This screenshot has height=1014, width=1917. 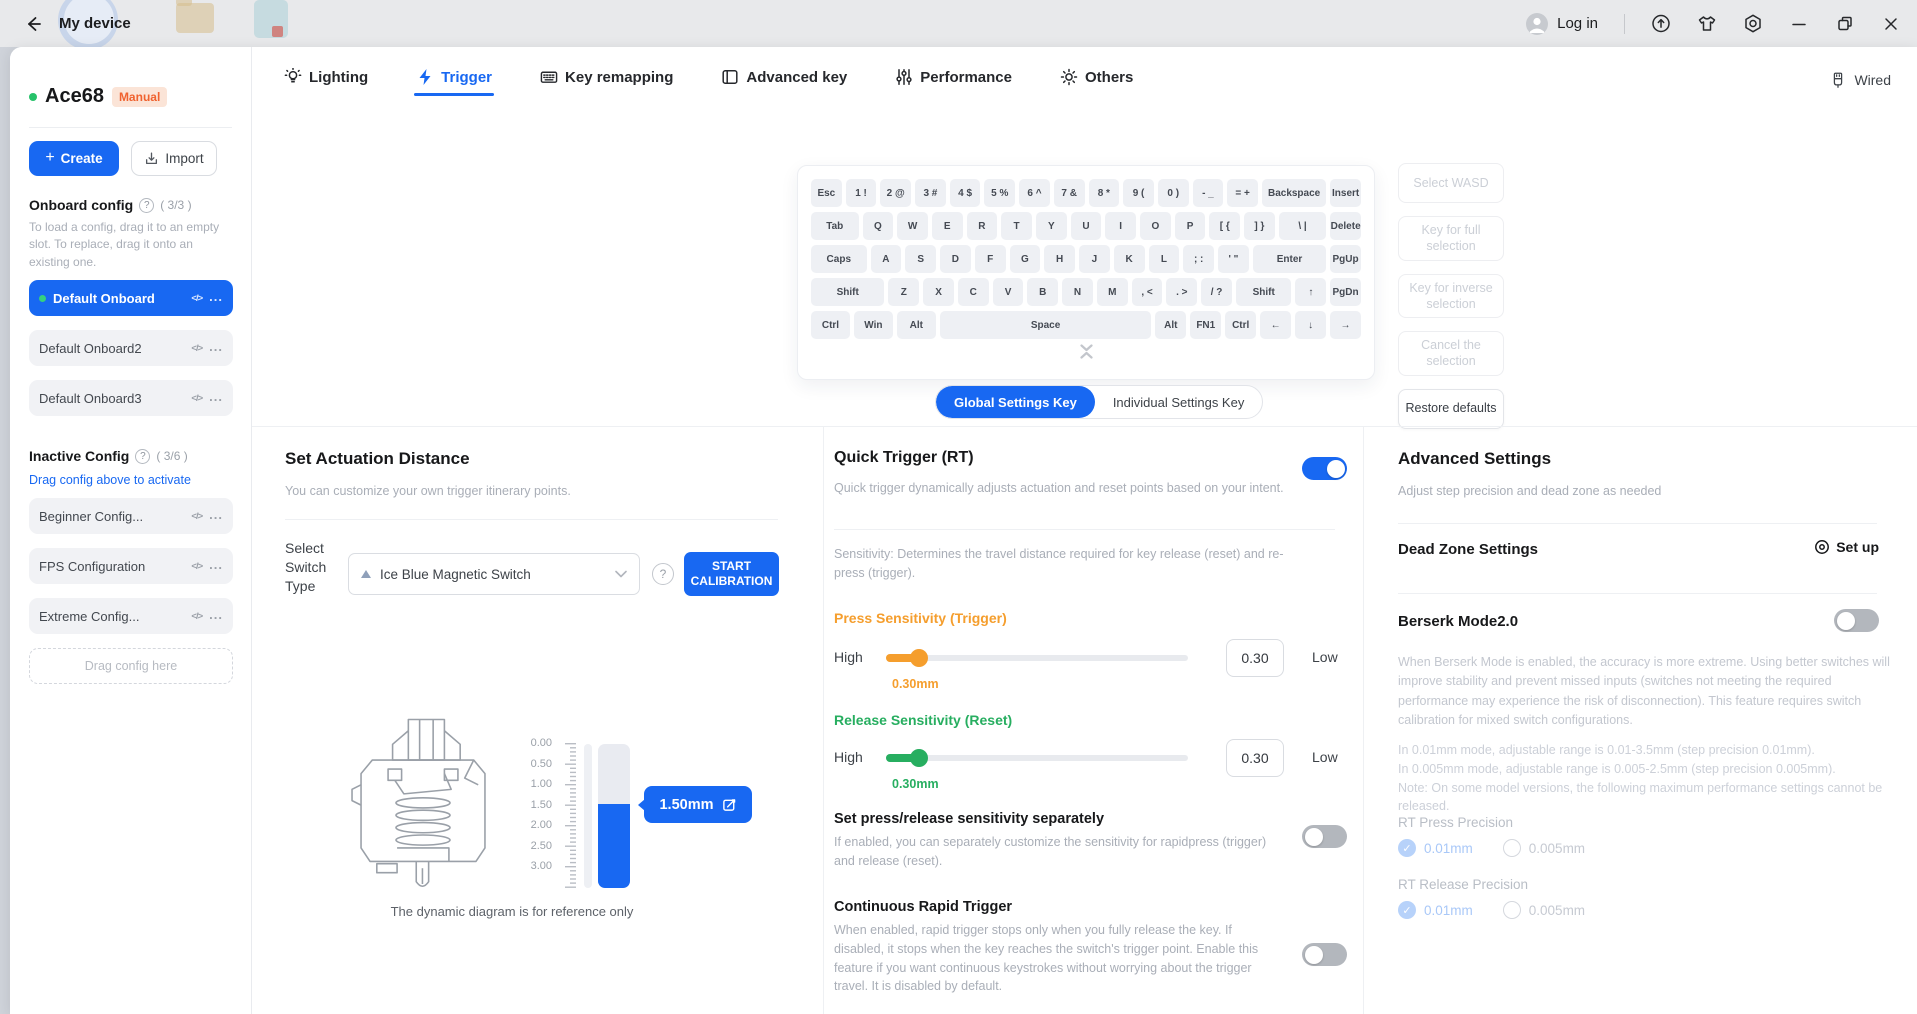 I want to click on tab-trigger: Trigger, so click(x=454, y=79).